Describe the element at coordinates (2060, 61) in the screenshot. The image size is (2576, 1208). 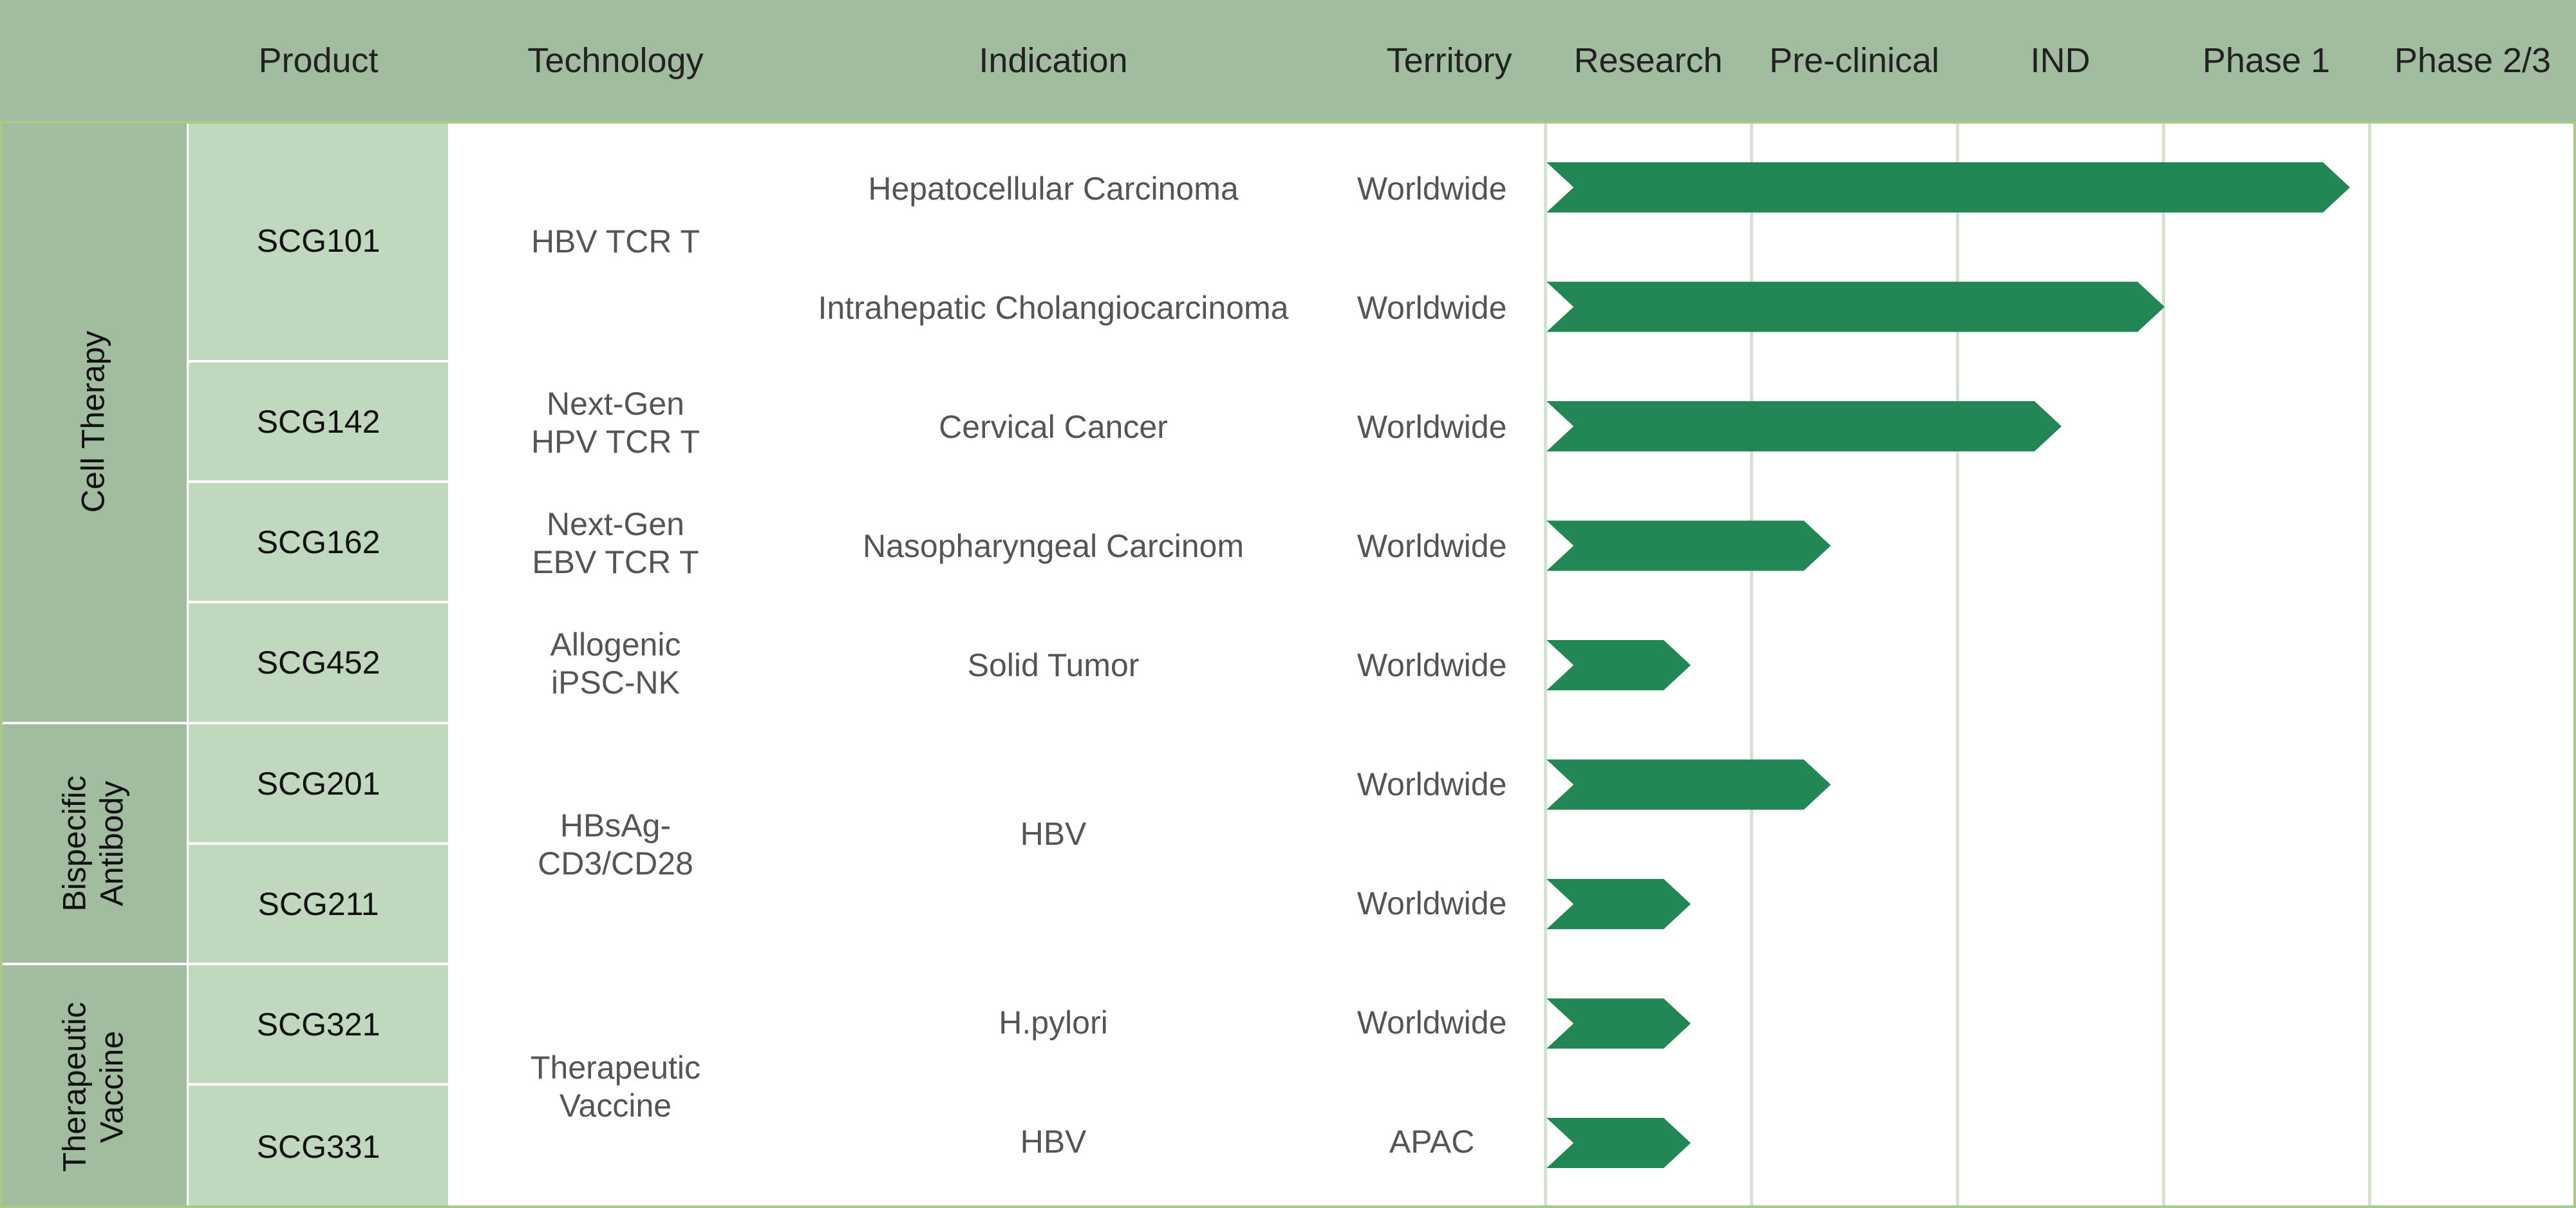
I see `stage-label-ind: IND` at that location.